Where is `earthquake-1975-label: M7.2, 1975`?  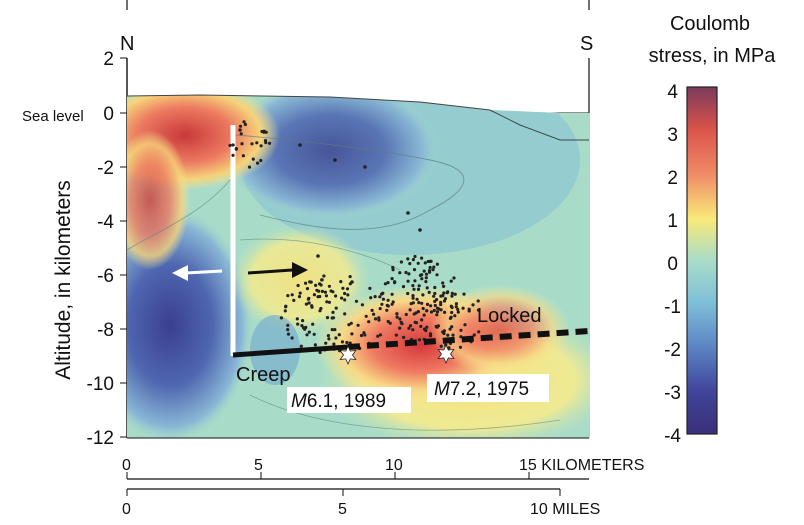
earthquake-1975-label: M7.2, 1975 is located at coordinates (488, 388).